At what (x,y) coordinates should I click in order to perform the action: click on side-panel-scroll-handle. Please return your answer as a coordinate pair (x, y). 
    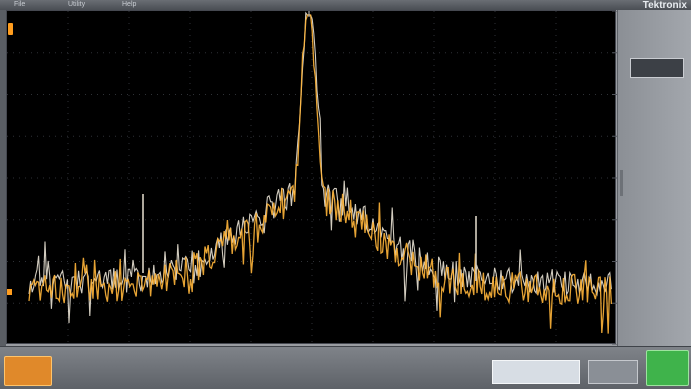
    Looking at the image, I should click on (621, 183).